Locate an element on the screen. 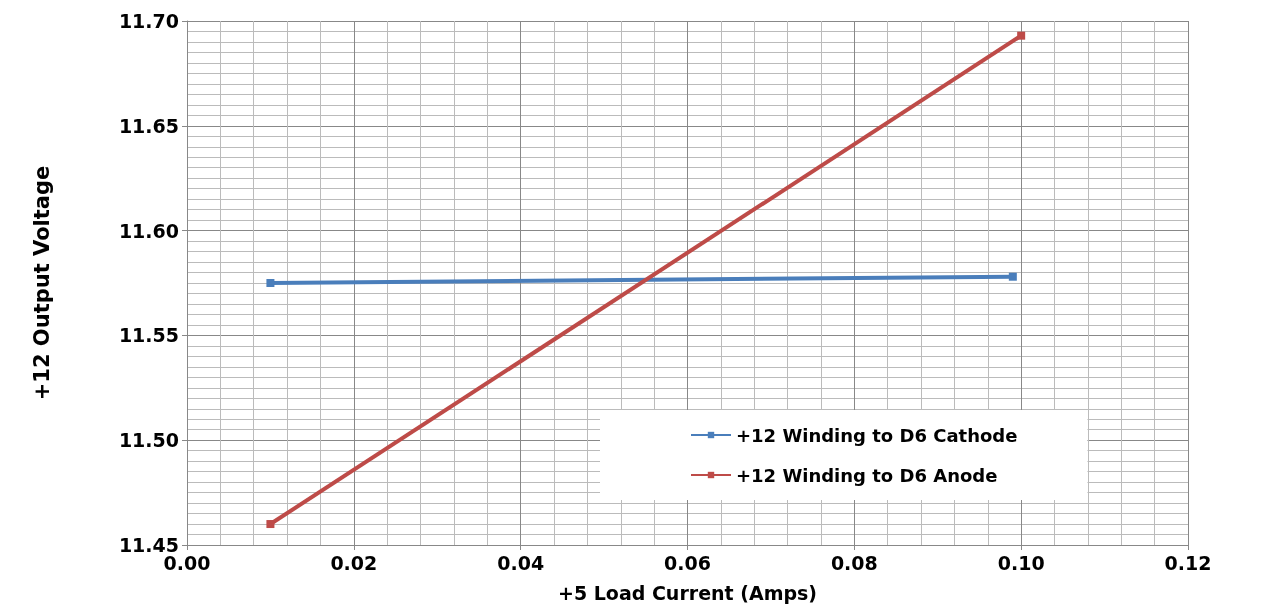 Image resolution: width=1268 pixels, height=607 pixels. y-tick-label: 11.65 is located at coordinates (148, 125).